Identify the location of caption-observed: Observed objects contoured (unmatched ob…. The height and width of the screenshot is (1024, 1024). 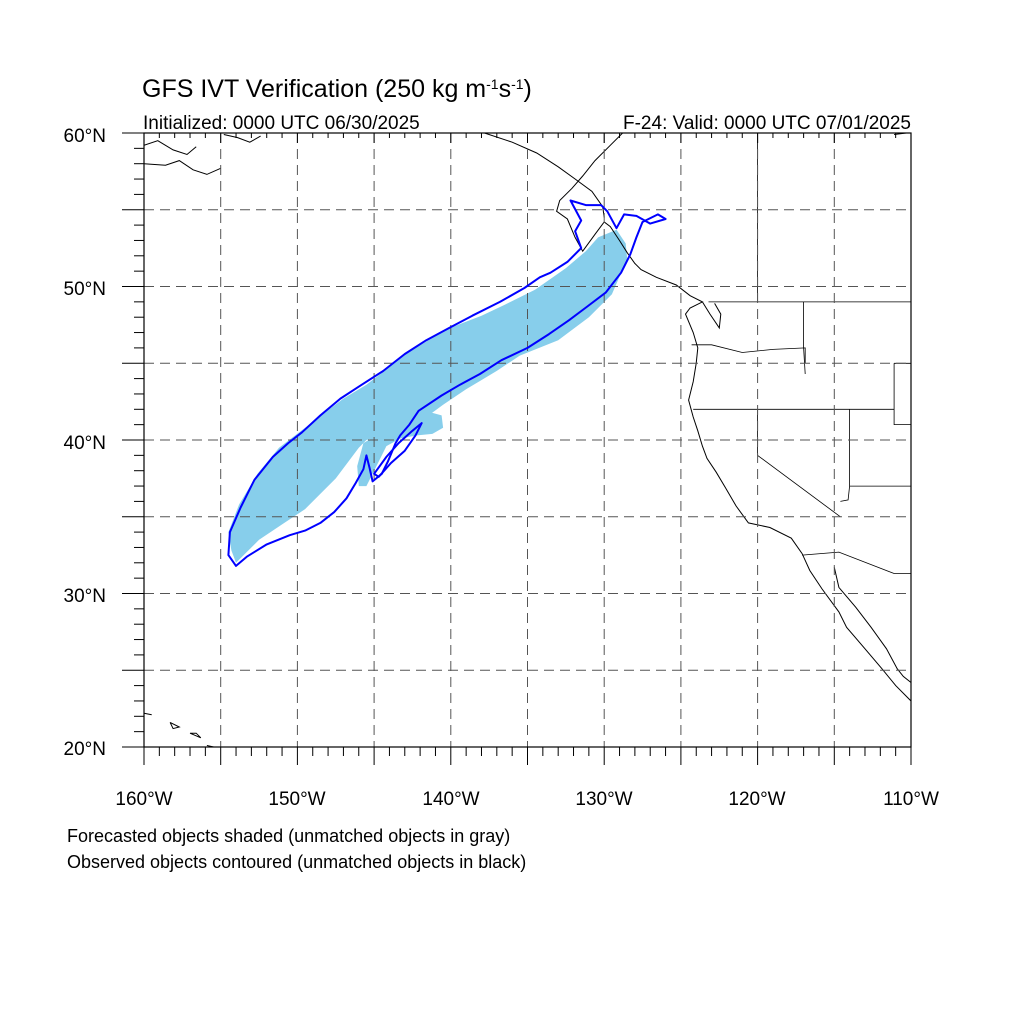
(297, 862).